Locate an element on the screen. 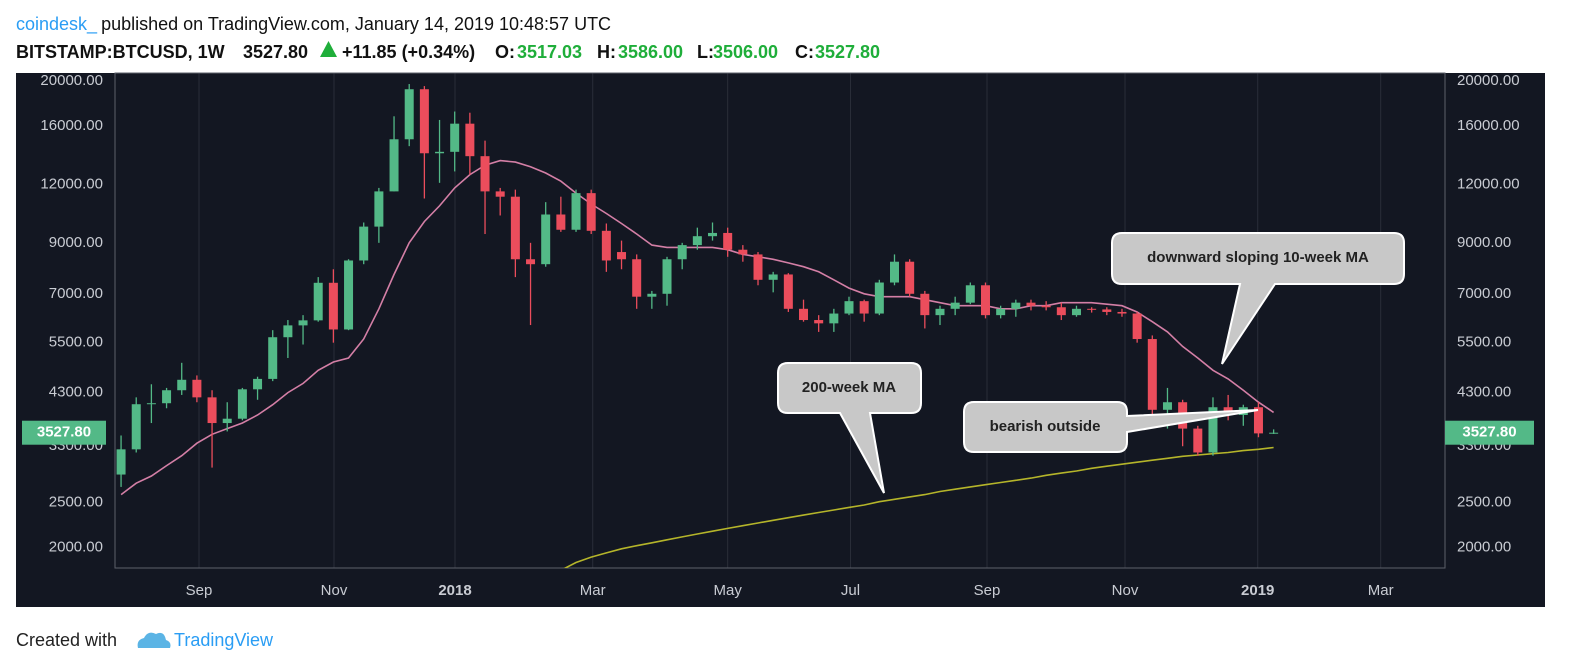 The width and height of the screenshot is (1580, 662). y-tick-label: 16000.00 is located at coordinates (71, 125).